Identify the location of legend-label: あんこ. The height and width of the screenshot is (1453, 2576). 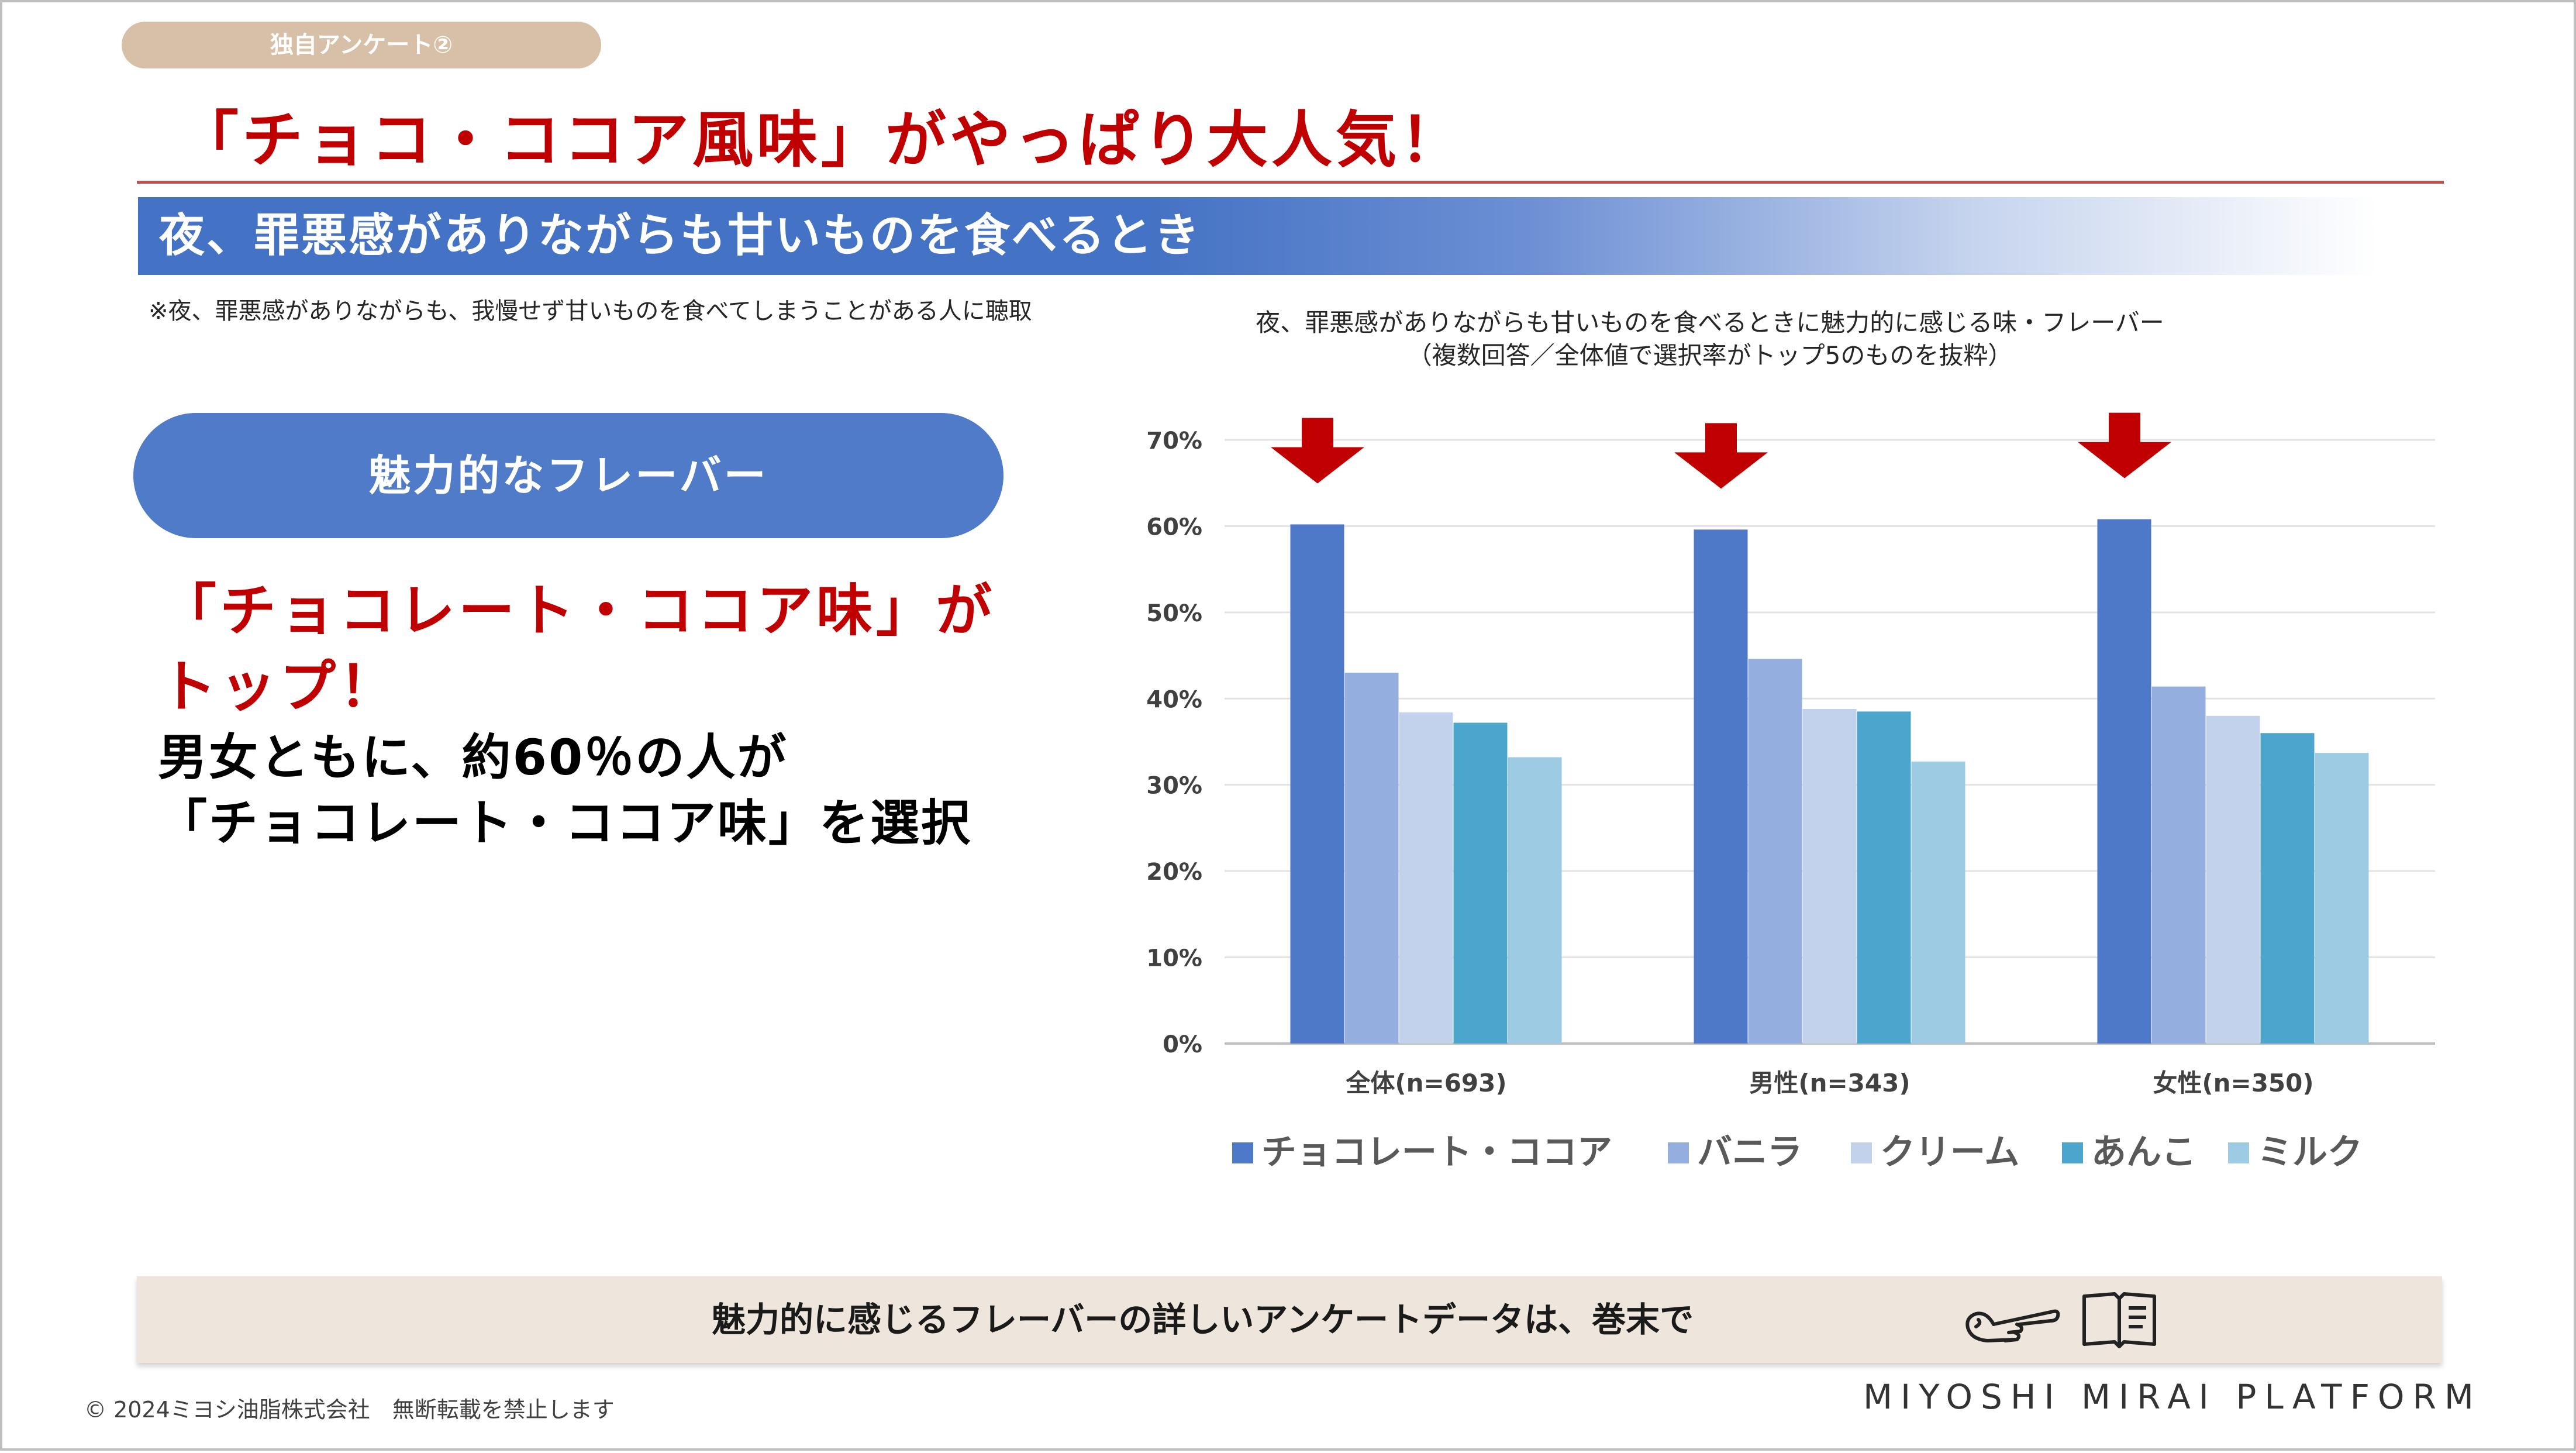
(2143, 1152).